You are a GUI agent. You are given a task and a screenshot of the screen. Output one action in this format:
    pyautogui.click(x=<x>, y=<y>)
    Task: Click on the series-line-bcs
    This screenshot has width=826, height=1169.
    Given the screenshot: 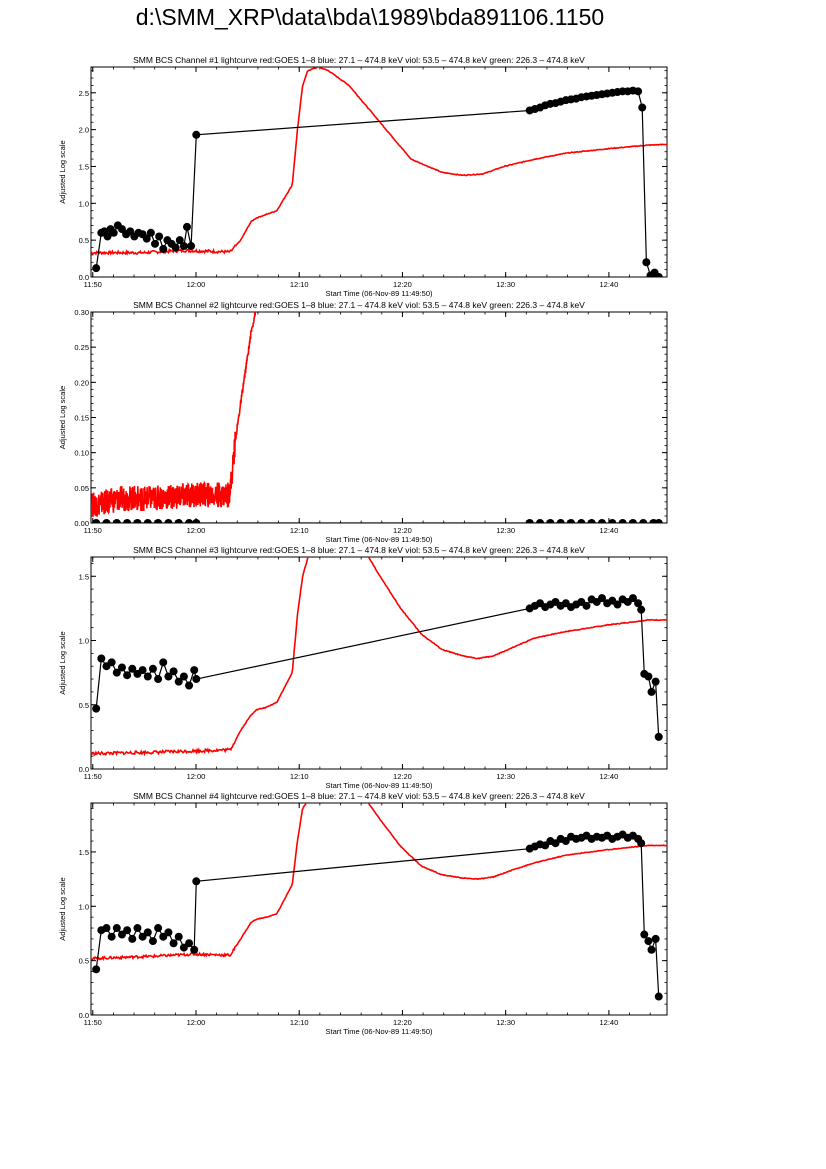 What is the action you would take?
    pyautogui.click(x=377, y=667)
    